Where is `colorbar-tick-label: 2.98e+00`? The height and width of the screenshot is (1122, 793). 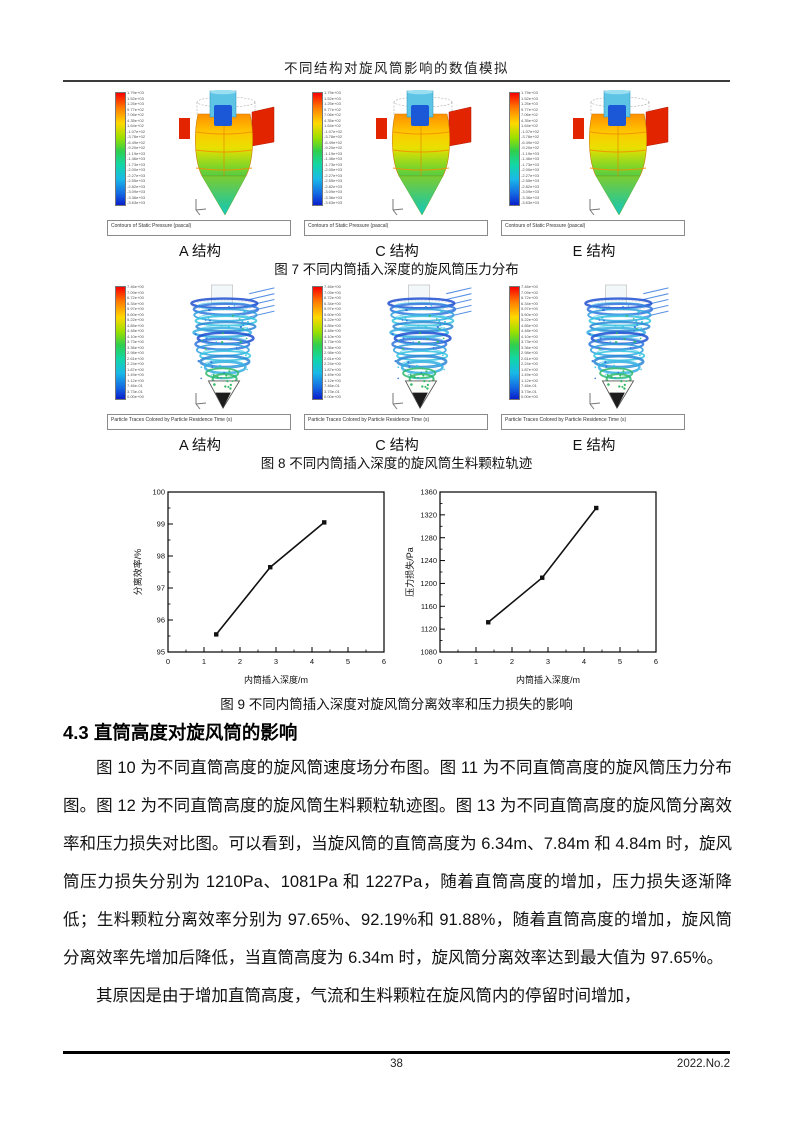
colorbar-tick-label: 2.98e+00 is located at coordinates (529, 352).